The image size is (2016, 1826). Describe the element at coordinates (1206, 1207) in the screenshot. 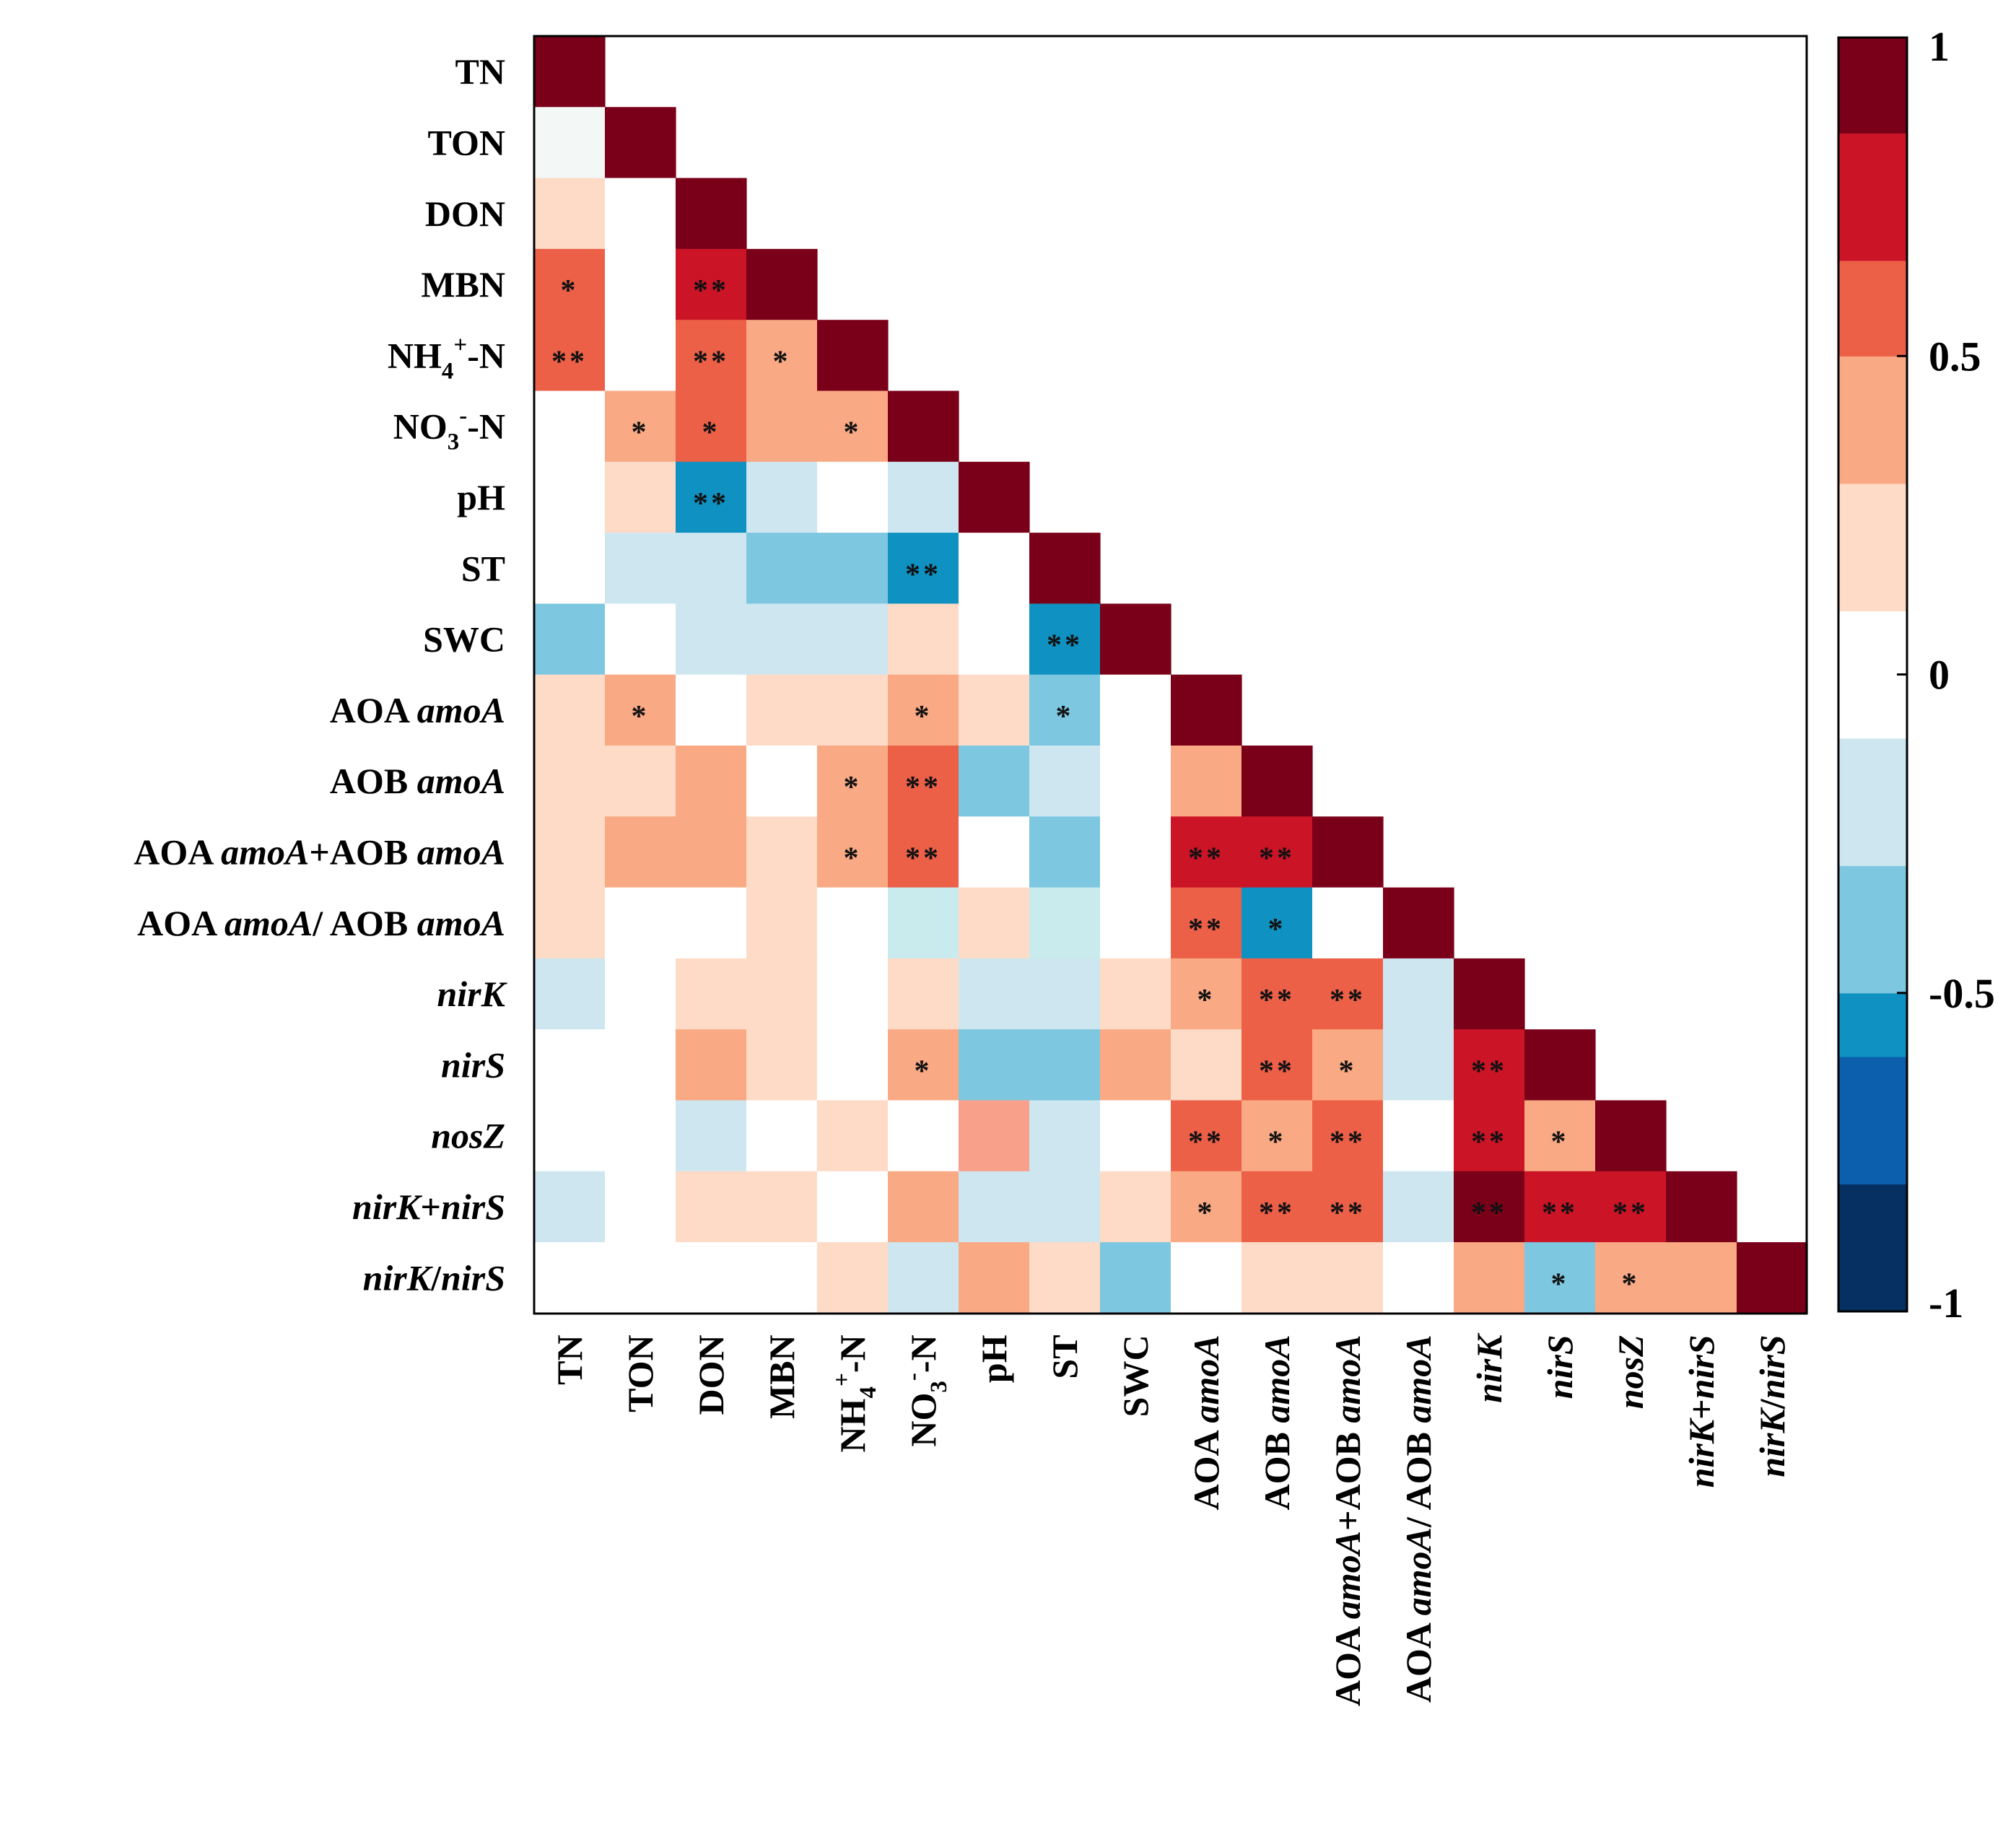

I see `heatmap-cell-nirk-nirs-aoa-amoa` at that location.